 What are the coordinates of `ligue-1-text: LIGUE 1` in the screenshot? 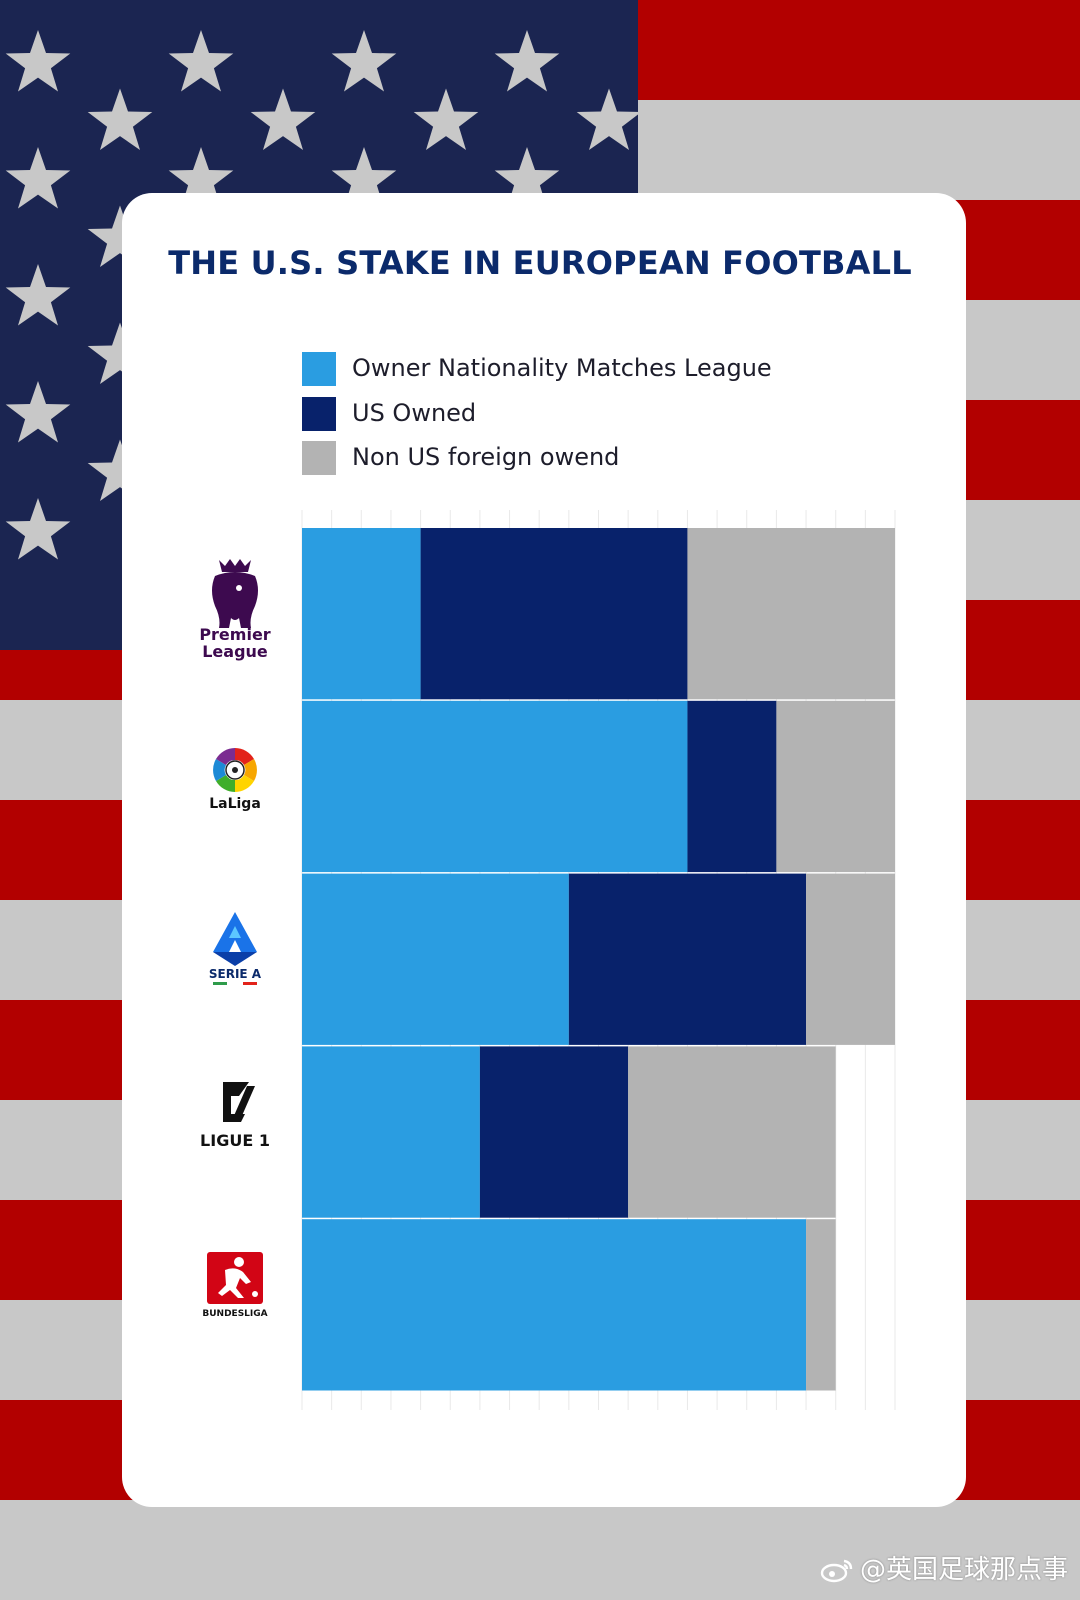 It's located at (235, 1140).